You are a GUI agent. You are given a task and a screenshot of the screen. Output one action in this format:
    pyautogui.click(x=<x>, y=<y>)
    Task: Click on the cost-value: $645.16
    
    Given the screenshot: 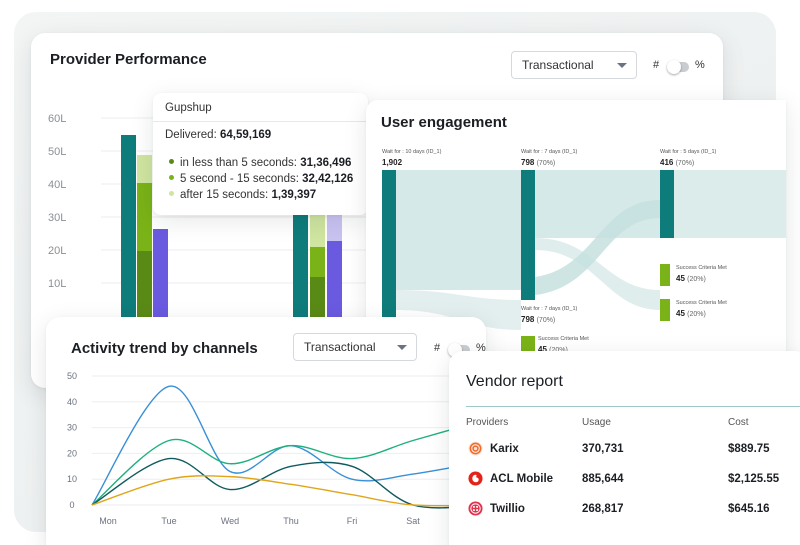 What is the action you would take?
    pyautogui.click(x=749, y=509)
    